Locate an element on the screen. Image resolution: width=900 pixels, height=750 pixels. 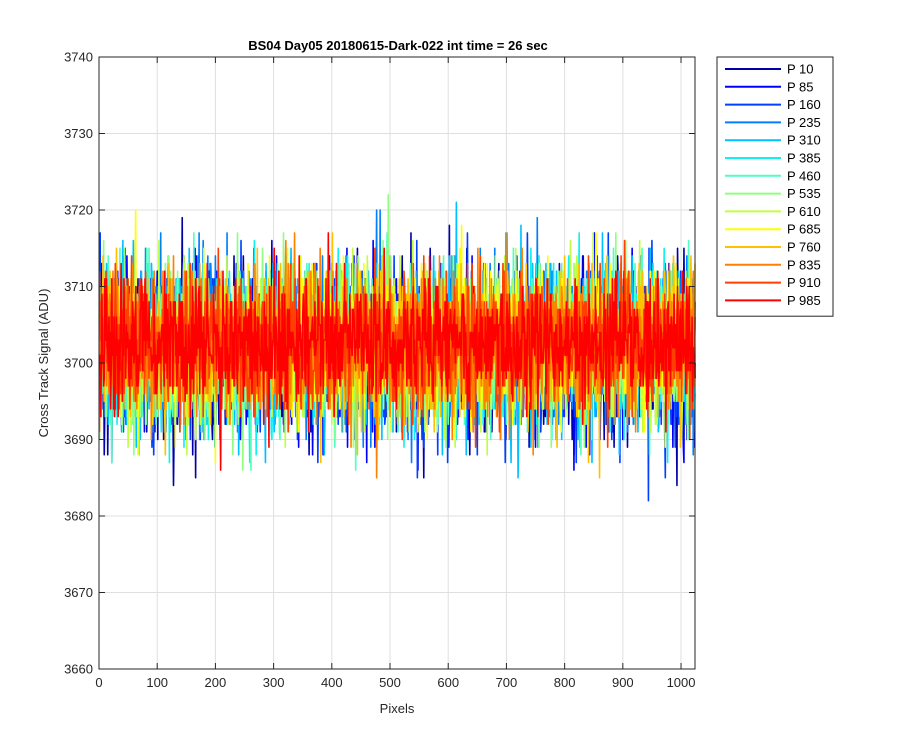
x-tick-label: 500 is located at coordinates (390, 682).